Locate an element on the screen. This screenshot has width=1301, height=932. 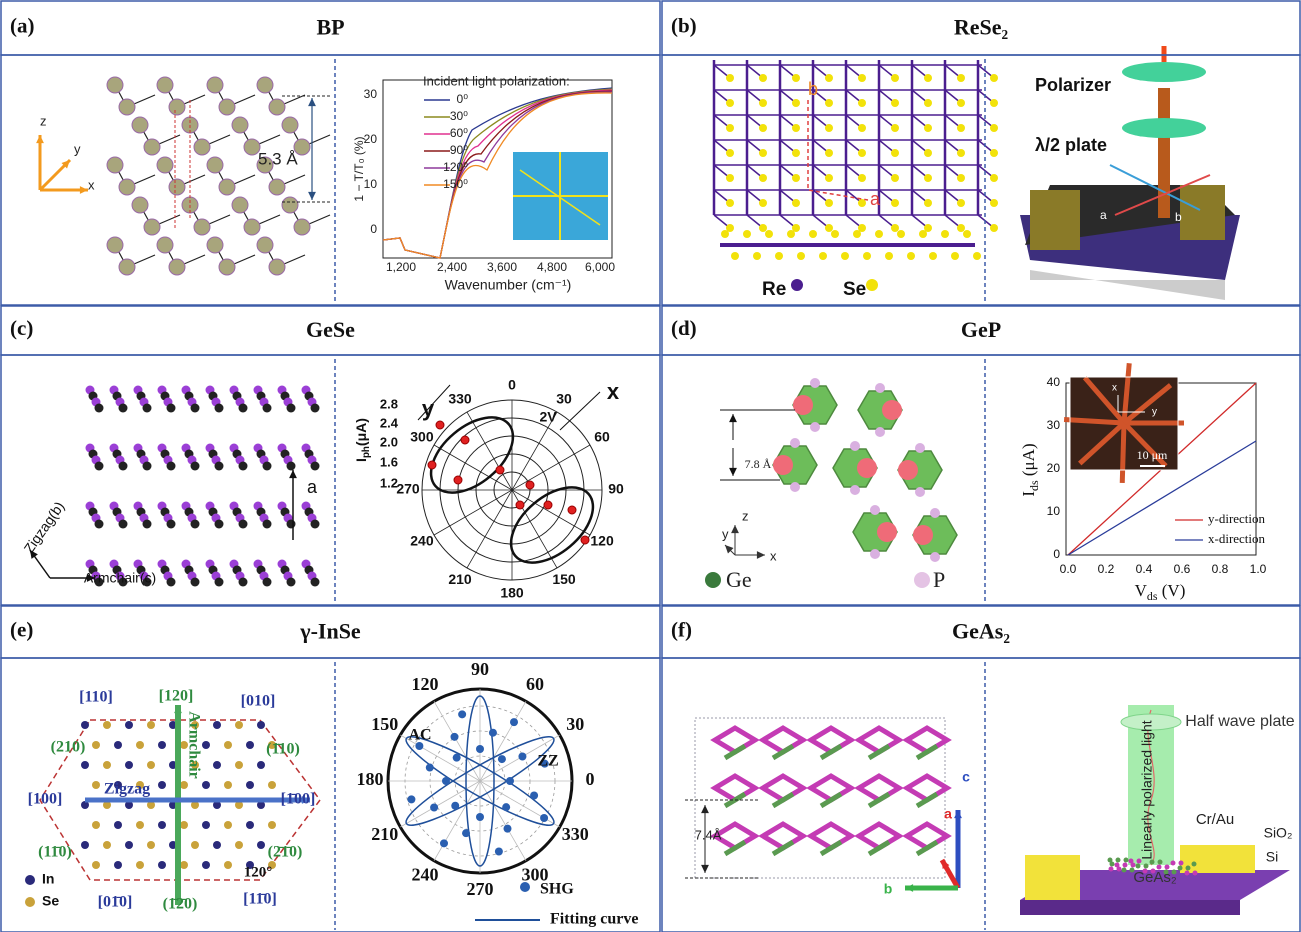
label: 10 μm is located at coordinates (1152, 455).